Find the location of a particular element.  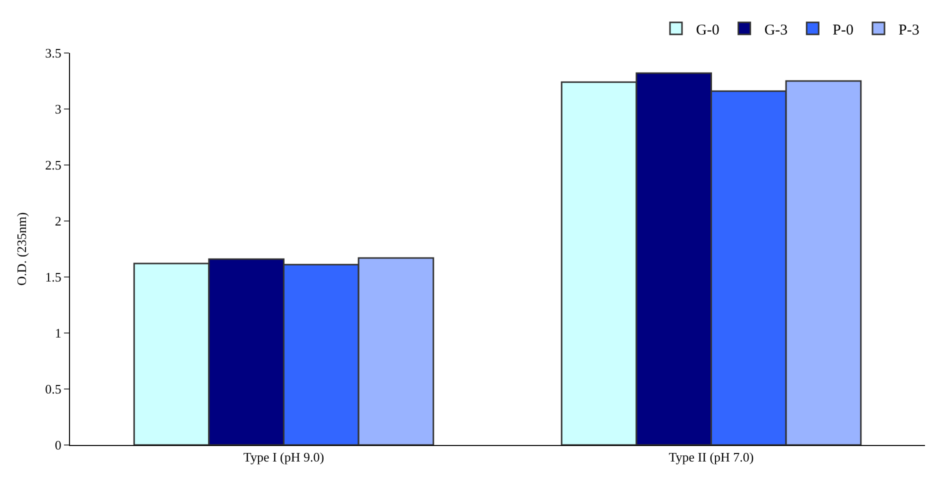

y-tick-label: 3.5 is located at coordinates (53, 53).